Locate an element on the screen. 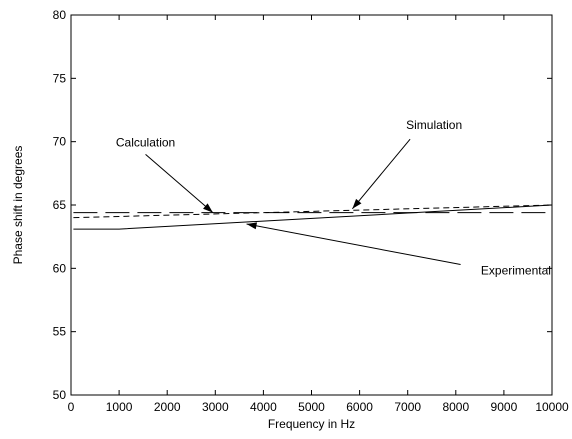  y-tick-label: 75 is located at coordinates (60, 78).